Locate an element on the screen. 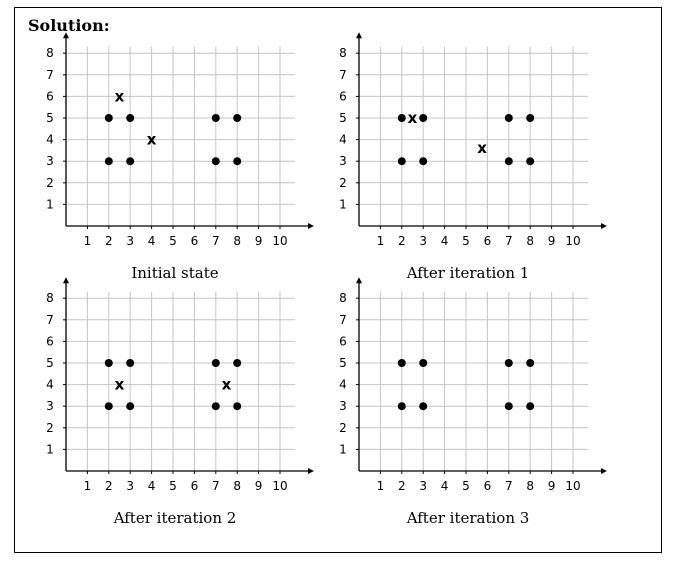 This screenshot has height=566, width=673. solution-heading: Solution: is located at coordinates (69, 25).